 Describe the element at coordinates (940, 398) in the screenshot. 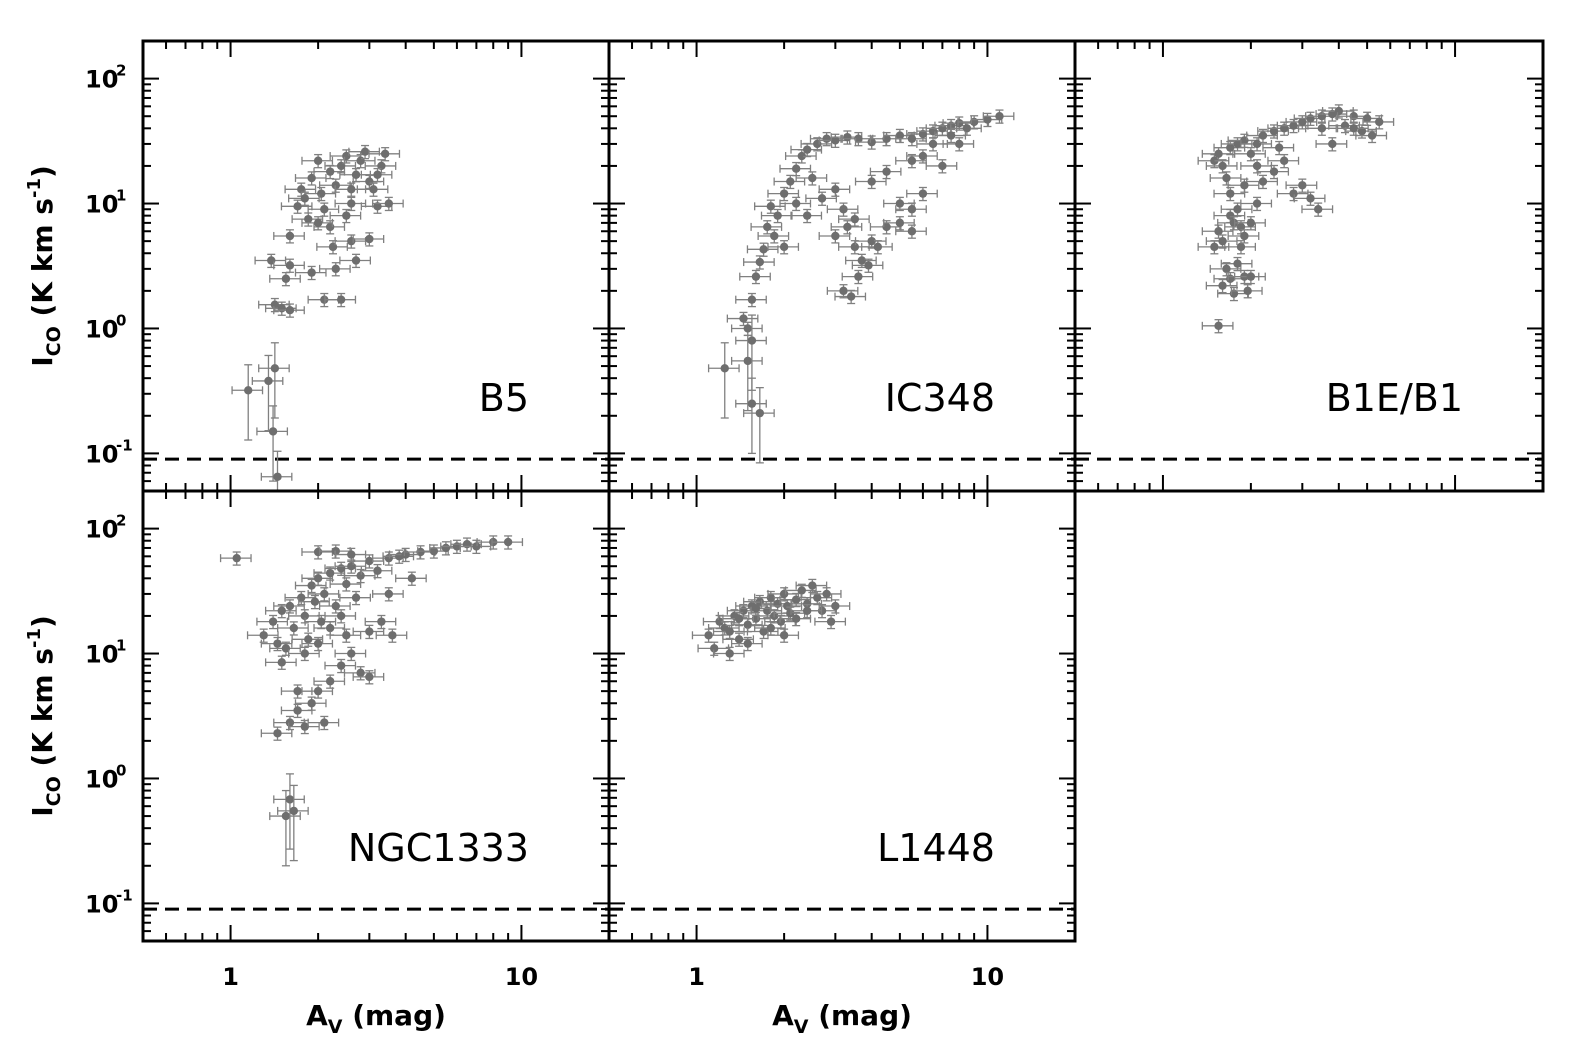

I see `panel-label: IC348` at that location.